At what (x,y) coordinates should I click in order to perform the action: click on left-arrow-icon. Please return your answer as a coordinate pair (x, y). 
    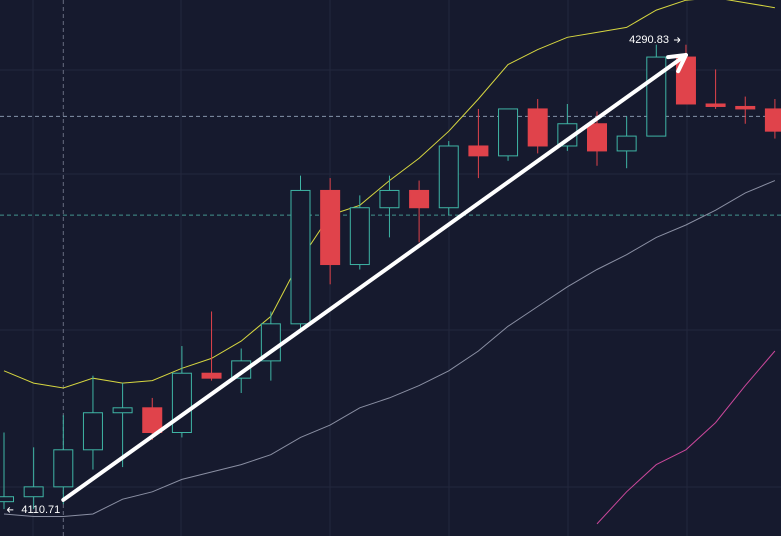
    Looking at the image, I should click on (10, 510).